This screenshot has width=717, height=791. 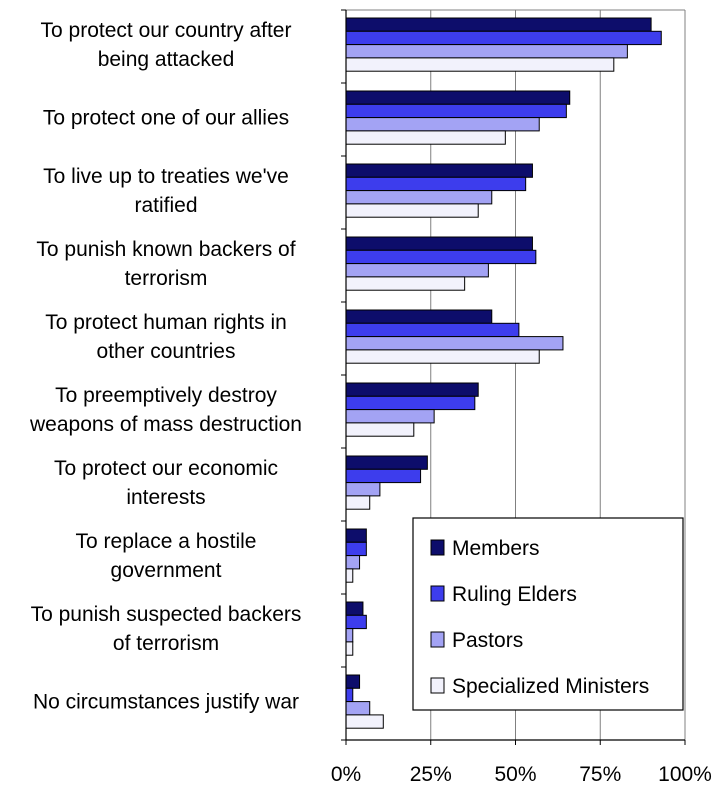 I want to click on category-label: To protect one of our allies, so click(x=166, y=118).